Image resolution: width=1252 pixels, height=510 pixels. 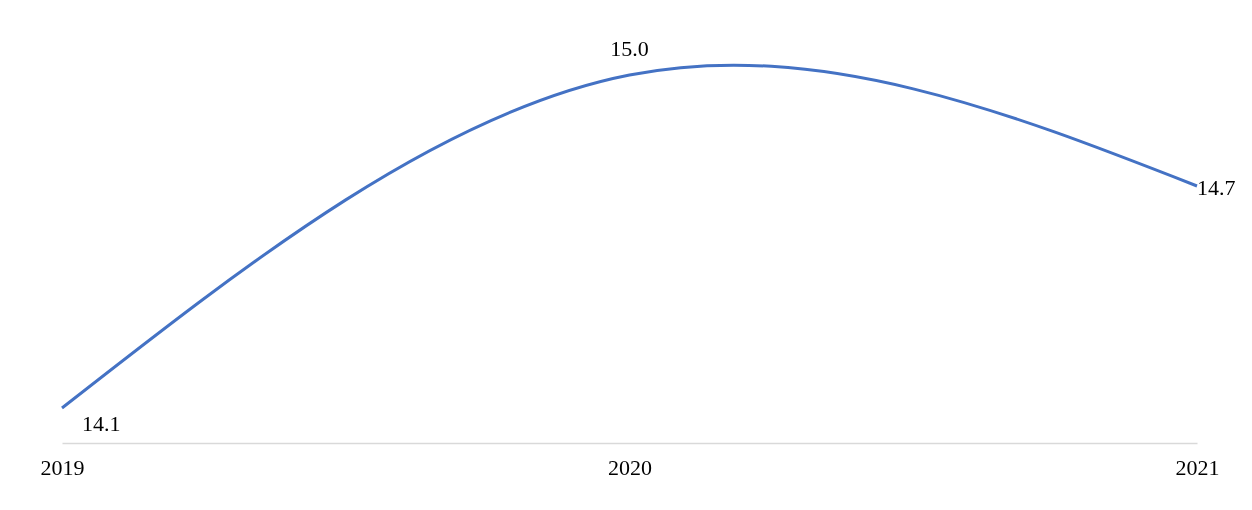 What do you see at coordinates (1197, 467) in the screenshot?
I see `x-tick-label: 2021` at bounding box center [1197, 467].